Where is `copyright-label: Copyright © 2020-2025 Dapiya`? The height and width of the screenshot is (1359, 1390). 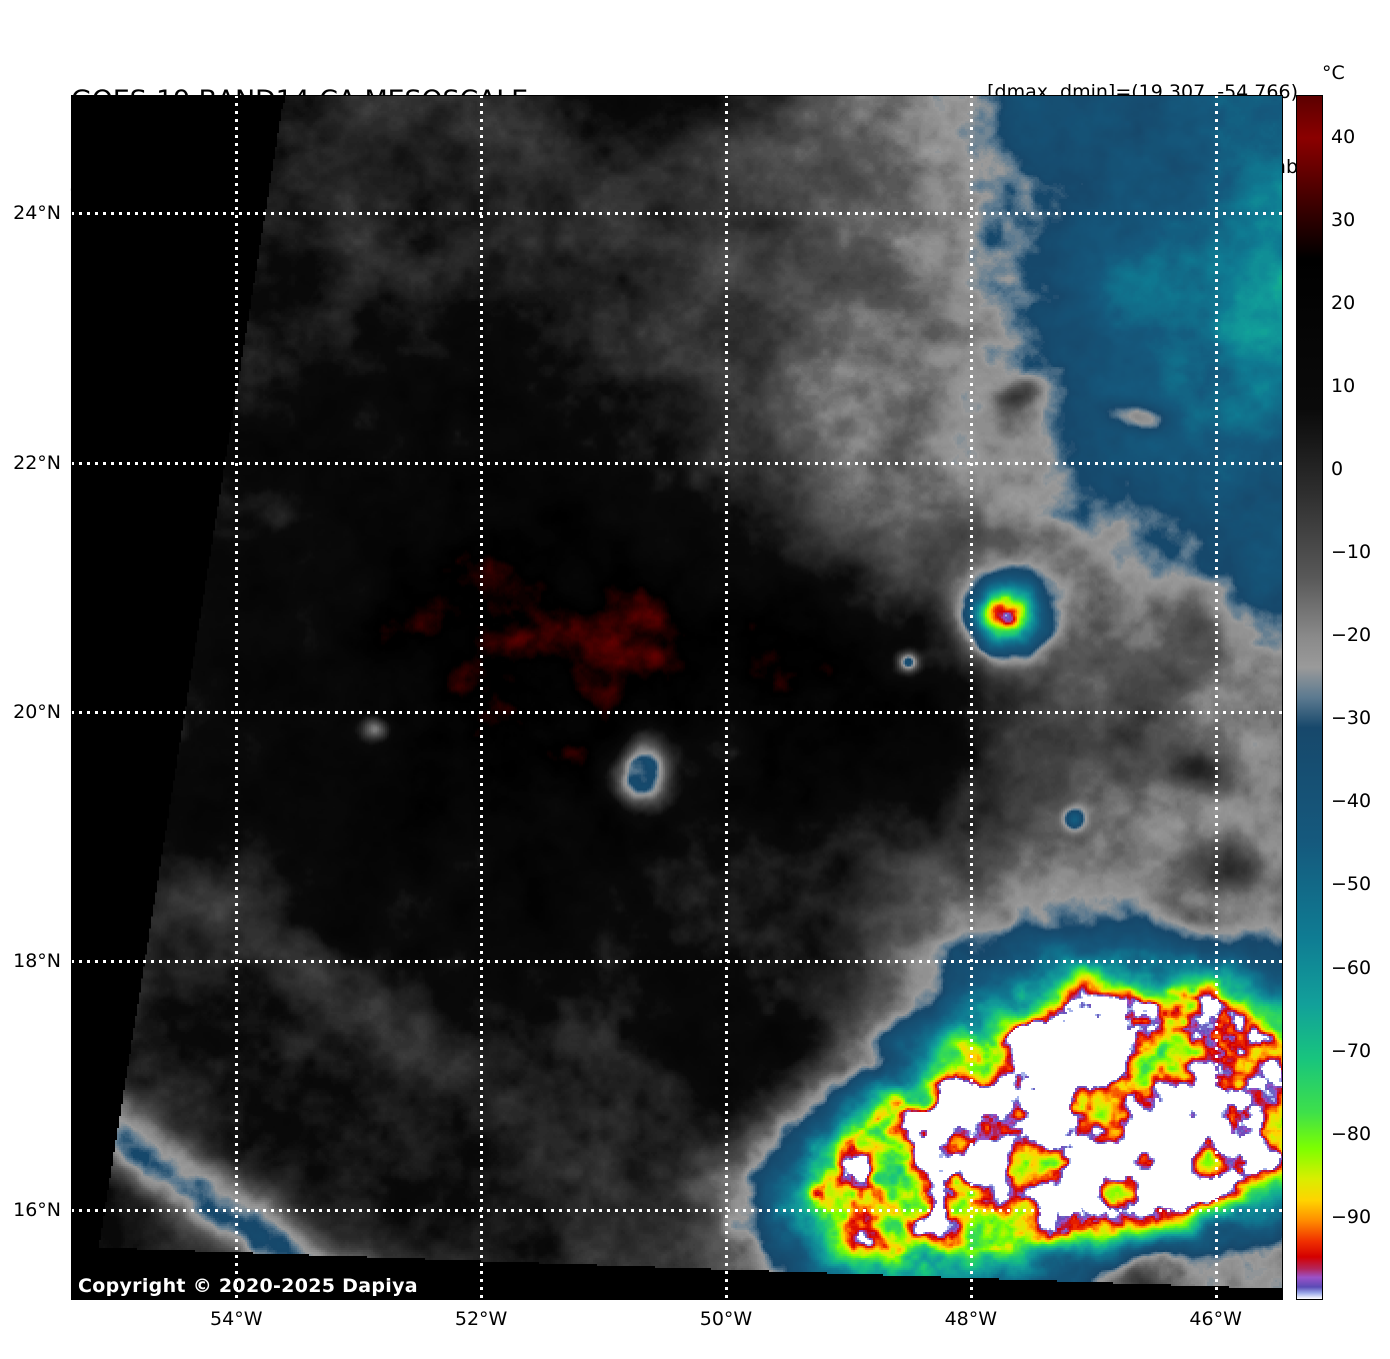
copyright-label: Copyright © 2020-2025 Dapiya is located at coordinates (248, 1286).